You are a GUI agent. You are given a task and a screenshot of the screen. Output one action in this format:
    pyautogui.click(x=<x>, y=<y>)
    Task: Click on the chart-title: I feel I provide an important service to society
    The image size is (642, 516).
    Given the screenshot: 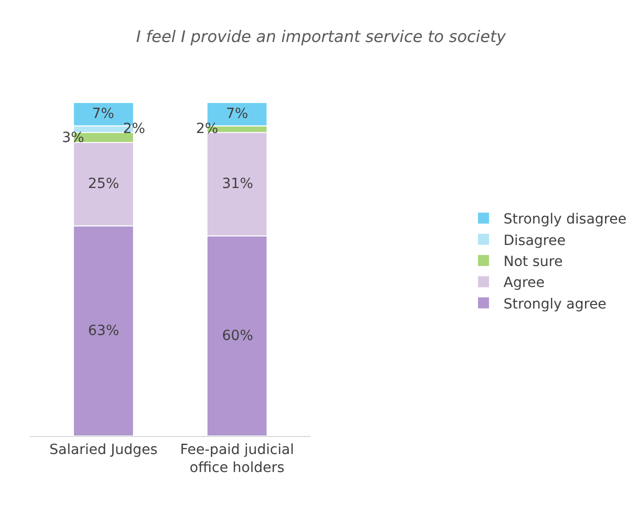 What is the action you would take?
    pyautogui.click(x=321, y=36)
    